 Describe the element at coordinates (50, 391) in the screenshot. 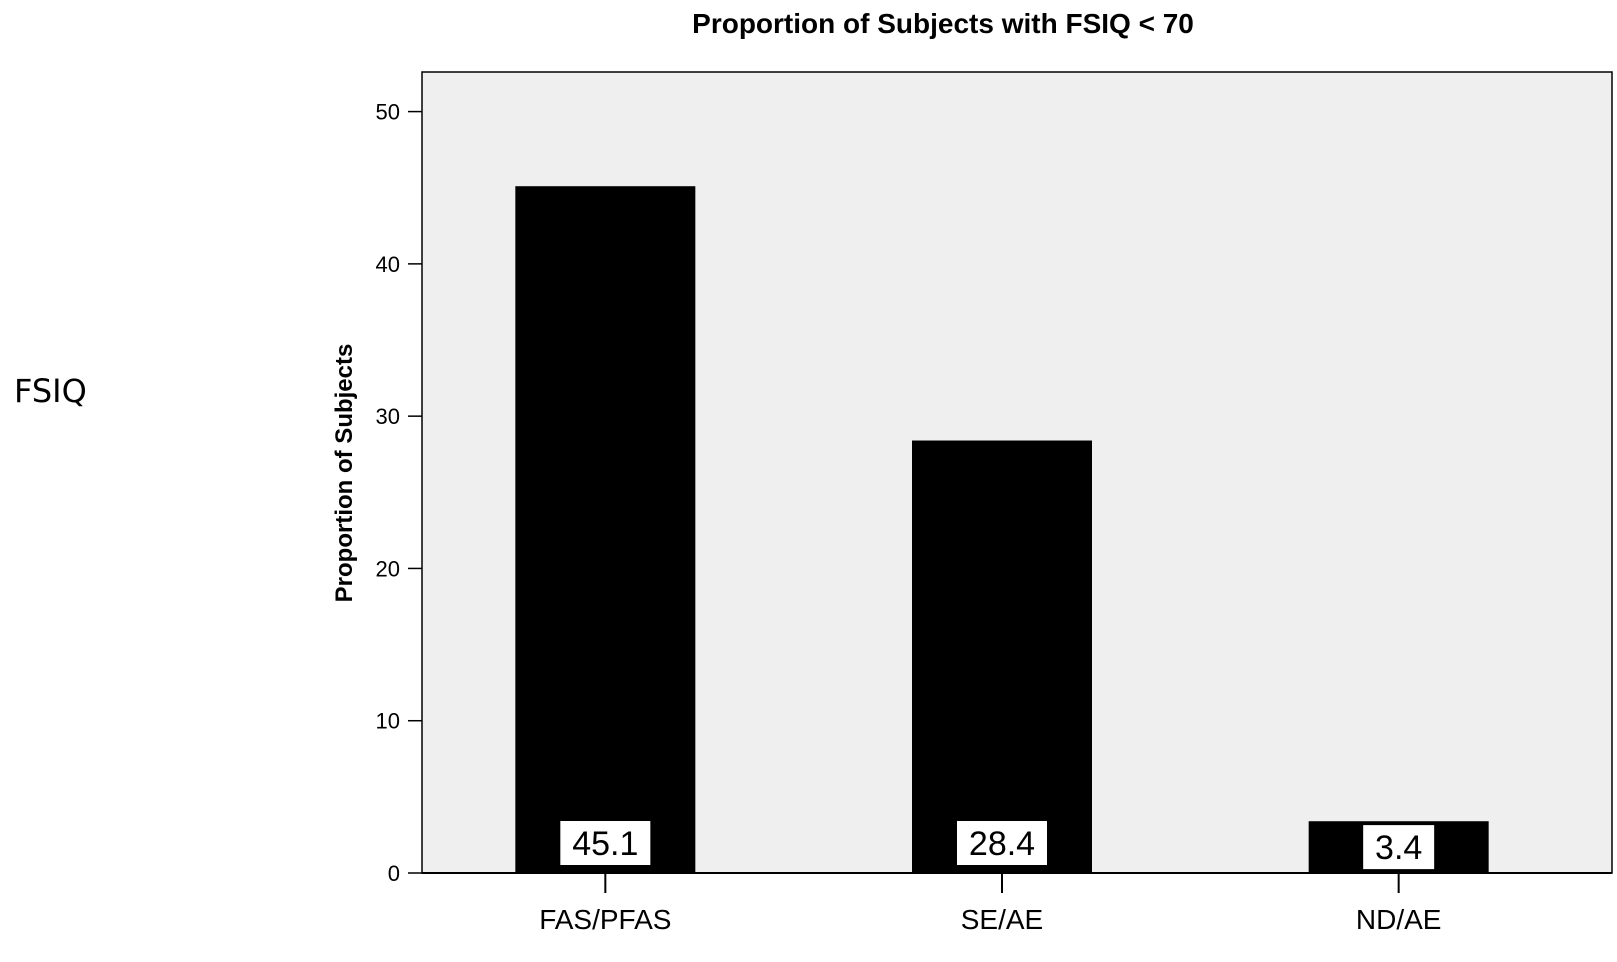

I see `side-label: FSIQ` at that location.